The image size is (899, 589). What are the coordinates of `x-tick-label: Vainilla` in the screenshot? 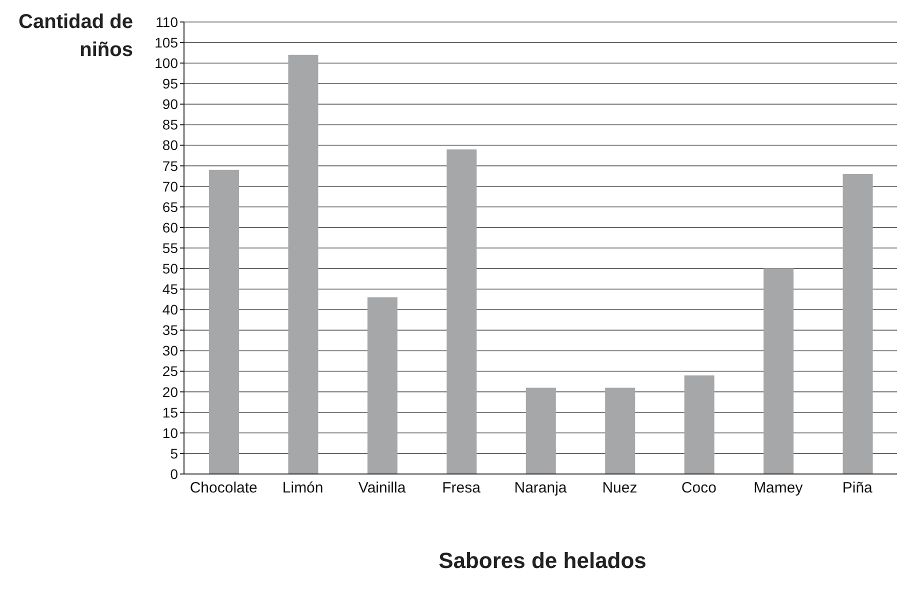 It's located at (382, 488).